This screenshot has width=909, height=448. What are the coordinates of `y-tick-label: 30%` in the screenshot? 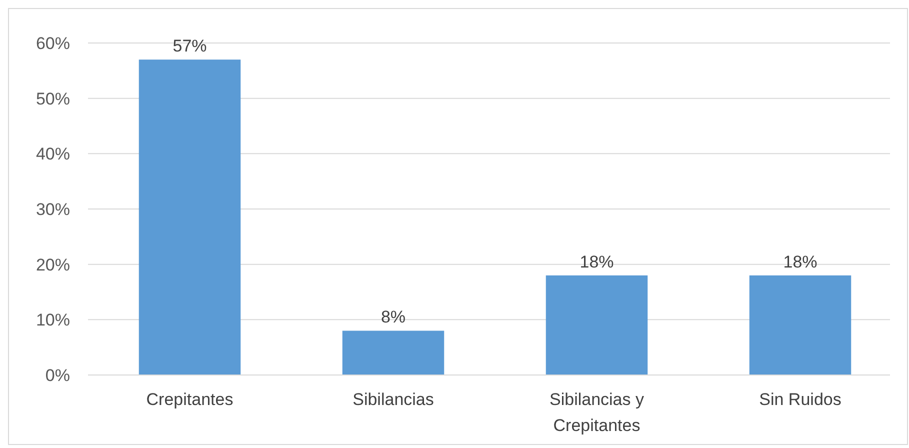 It's located at (53, 209).